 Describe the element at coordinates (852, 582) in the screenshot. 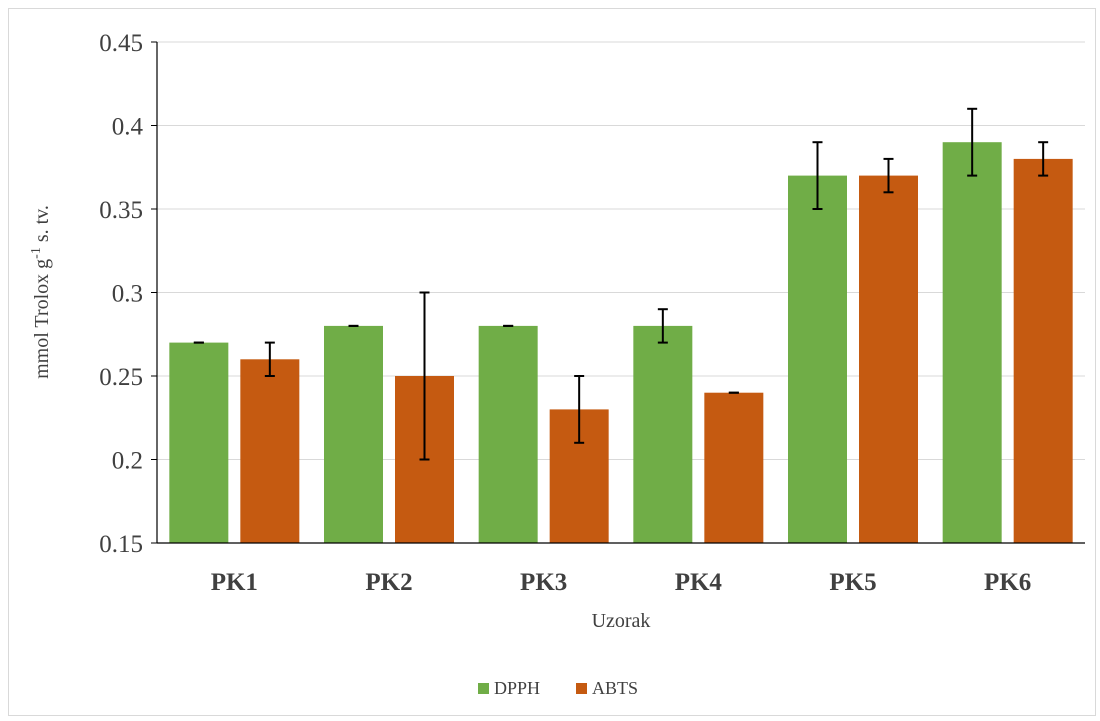

I see `x-tick-label: PK5` at that location.